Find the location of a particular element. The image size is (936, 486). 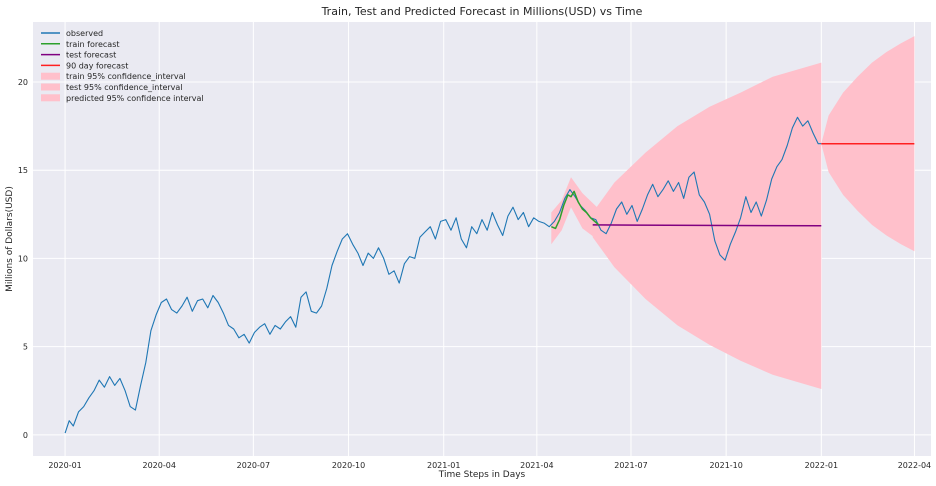

legend-label: test forecast is located at coordinates (91, 55).